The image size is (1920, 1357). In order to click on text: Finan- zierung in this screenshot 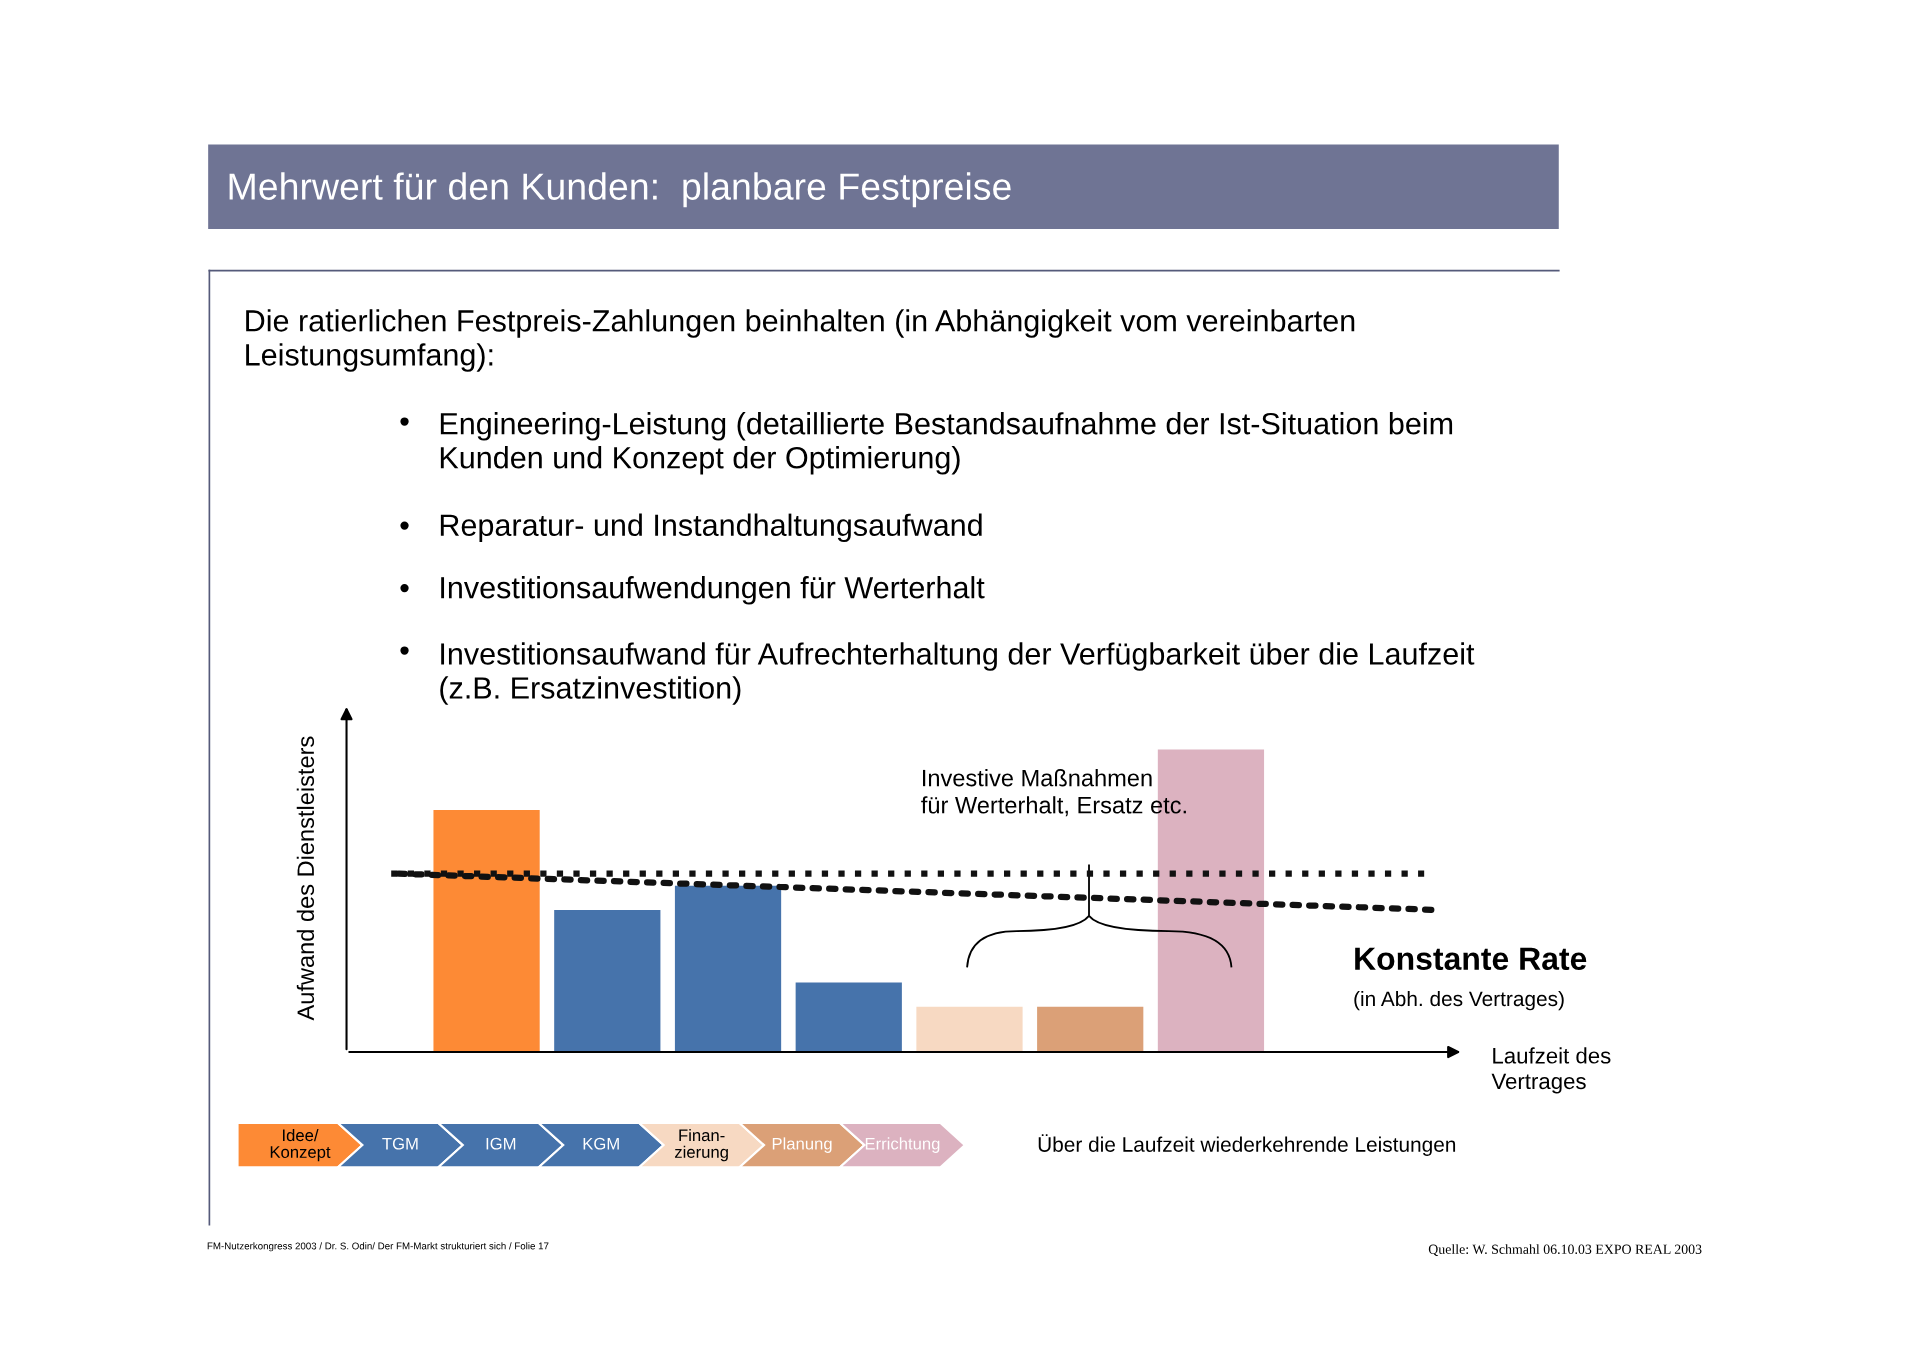, I will do `click(701, 1145)`.